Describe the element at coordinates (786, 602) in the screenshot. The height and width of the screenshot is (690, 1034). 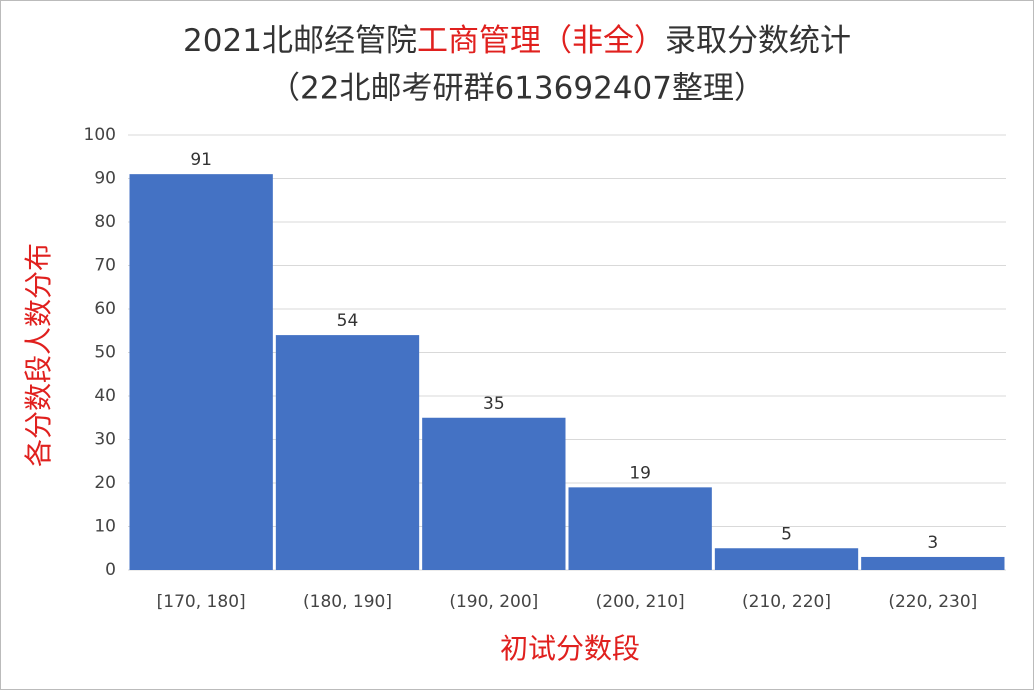
I see `x-tick-label: (210, 220]` at that location.